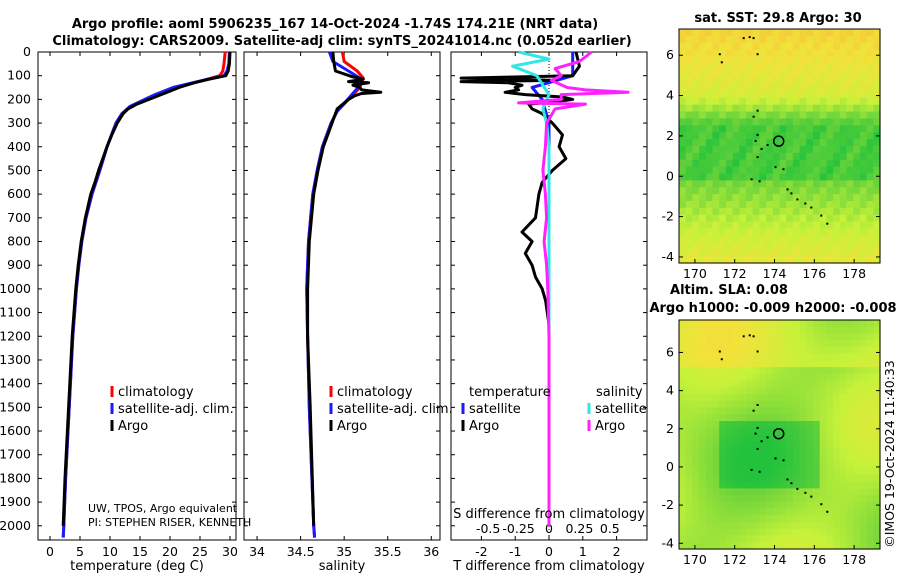  What do you see at coordinates (548, 566) in the screenshot?
I see `t-difference-xlabel: T difference from climatology` at bounding box center [548, 566].